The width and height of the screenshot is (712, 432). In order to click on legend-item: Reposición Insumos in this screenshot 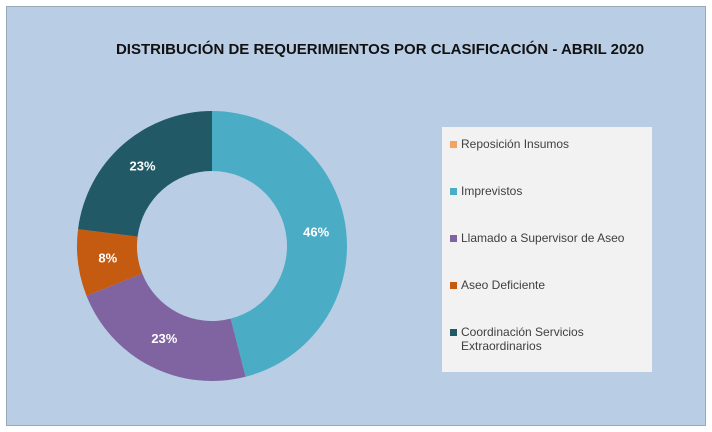, I will do `click(547, 160)`.